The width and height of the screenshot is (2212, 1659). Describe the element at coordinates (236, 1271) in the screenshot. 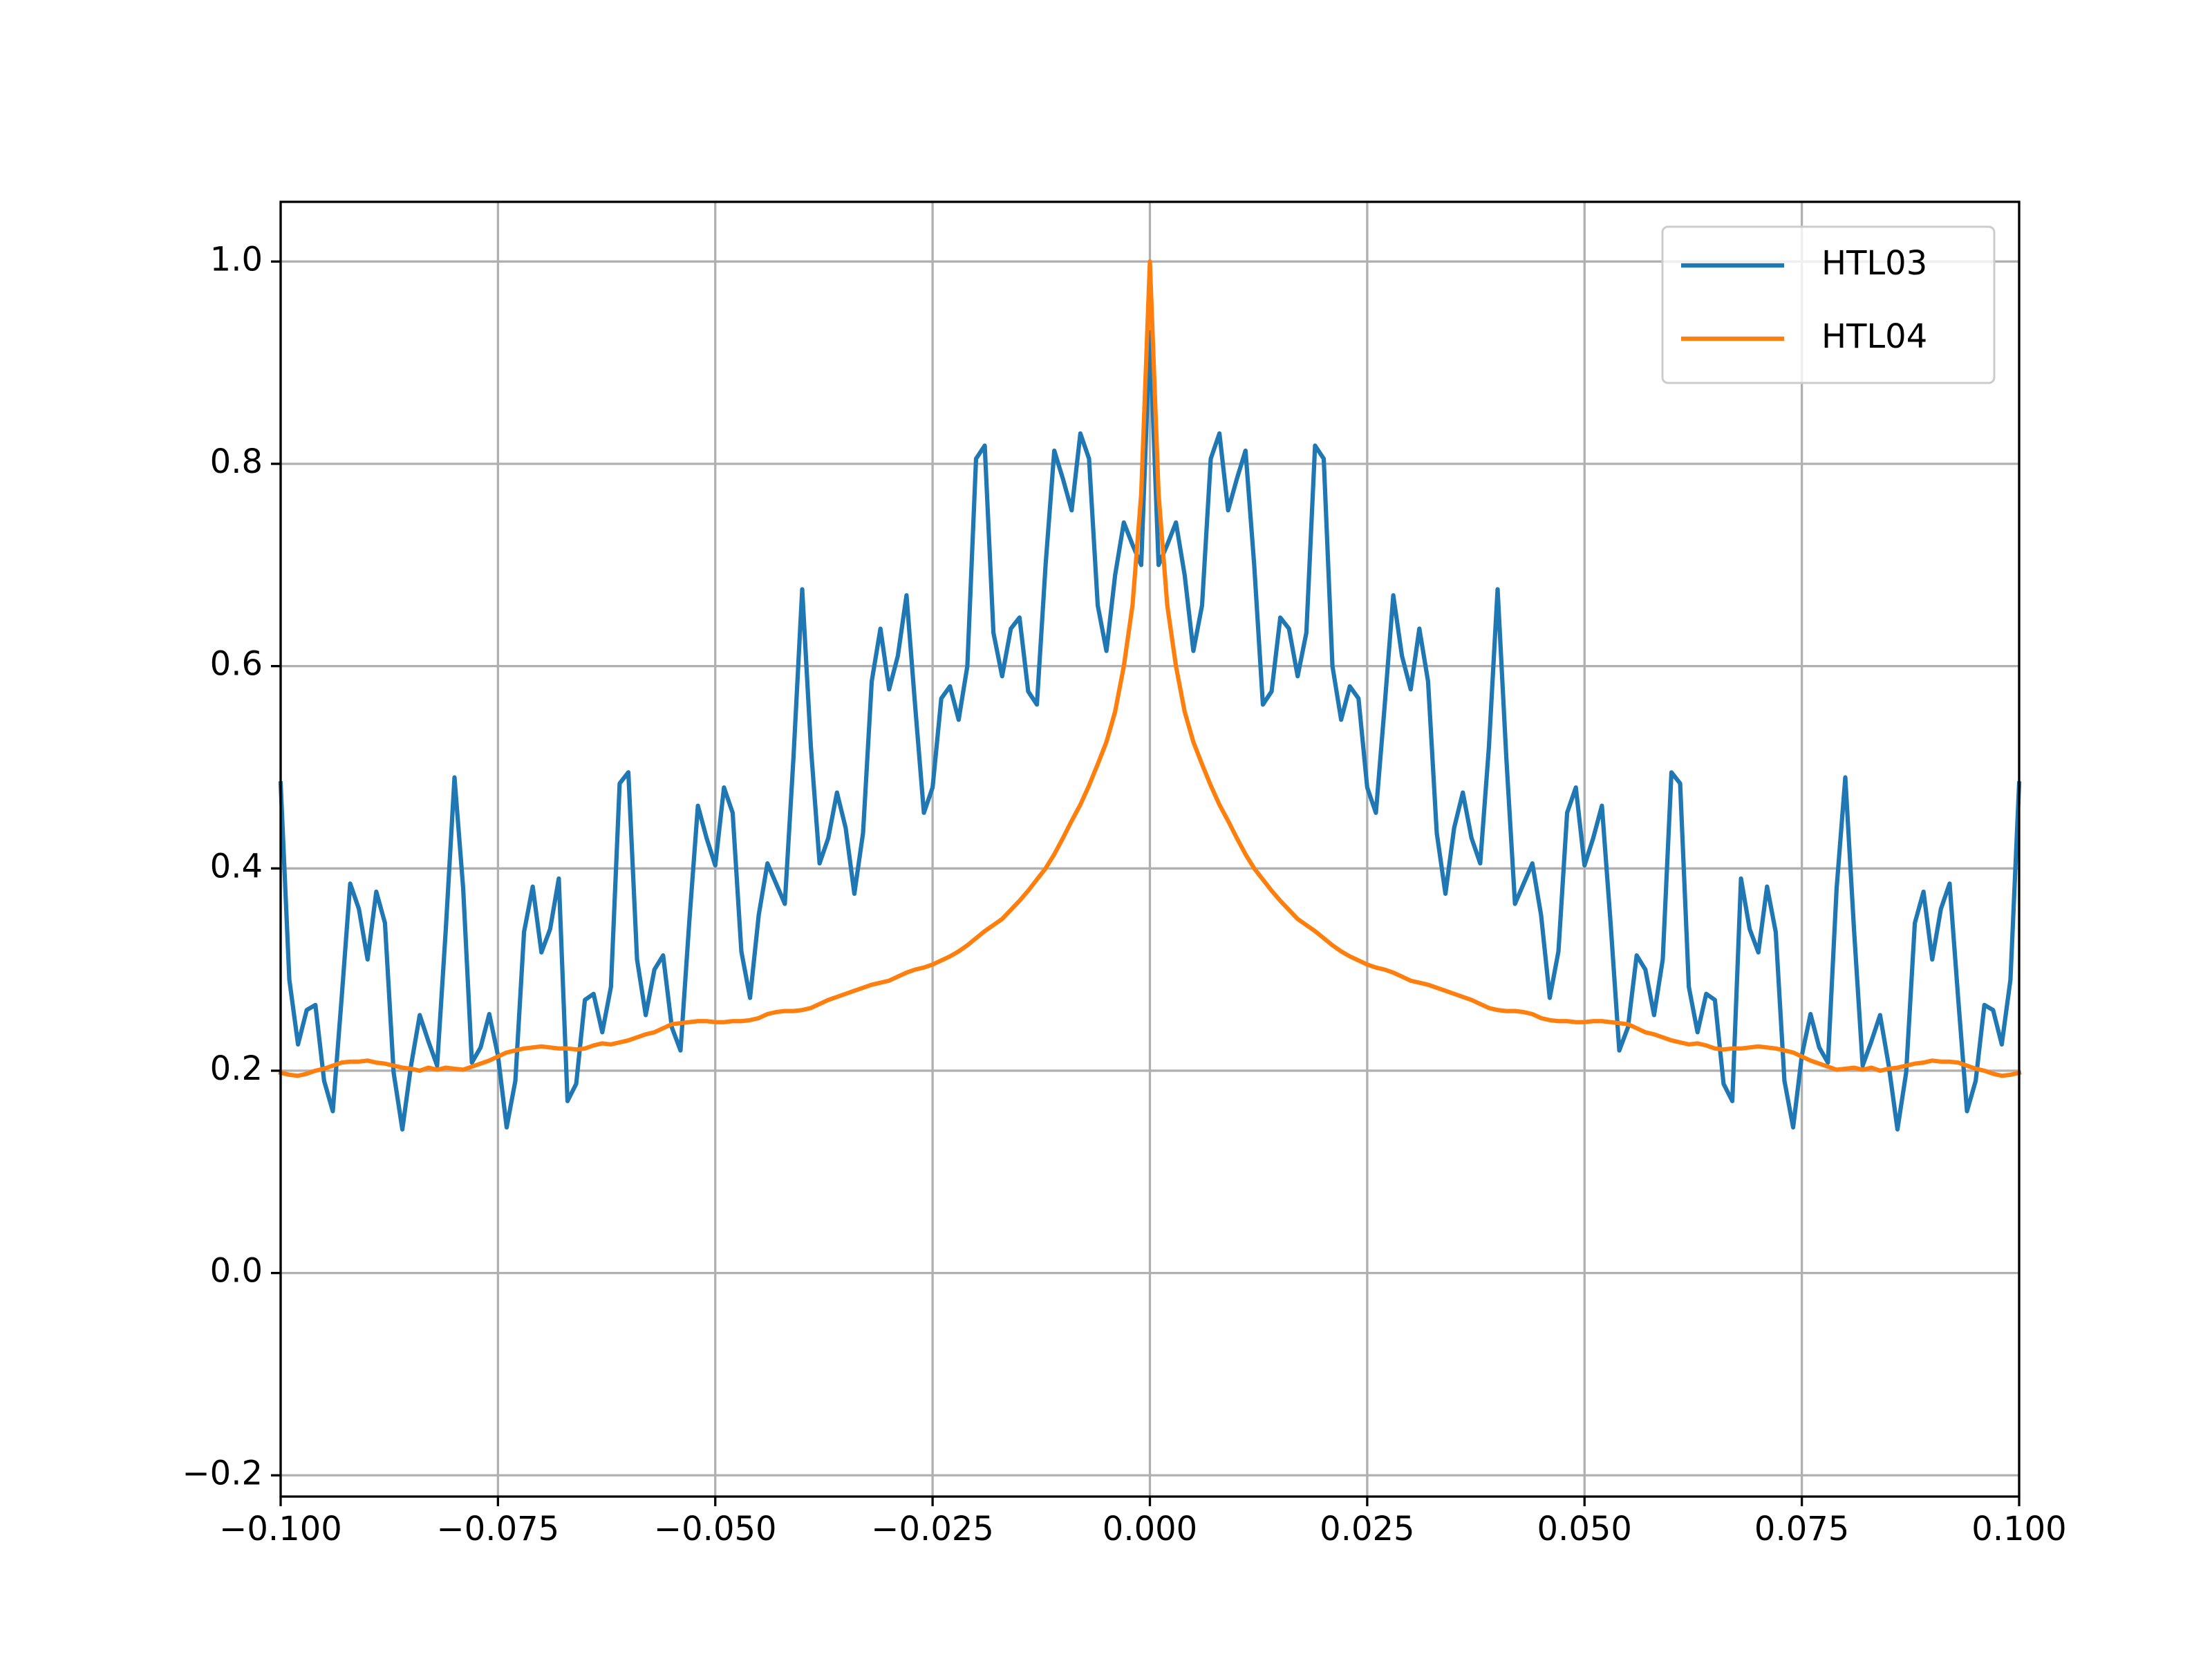

I see `y-tick-label: 0.0` at that location.